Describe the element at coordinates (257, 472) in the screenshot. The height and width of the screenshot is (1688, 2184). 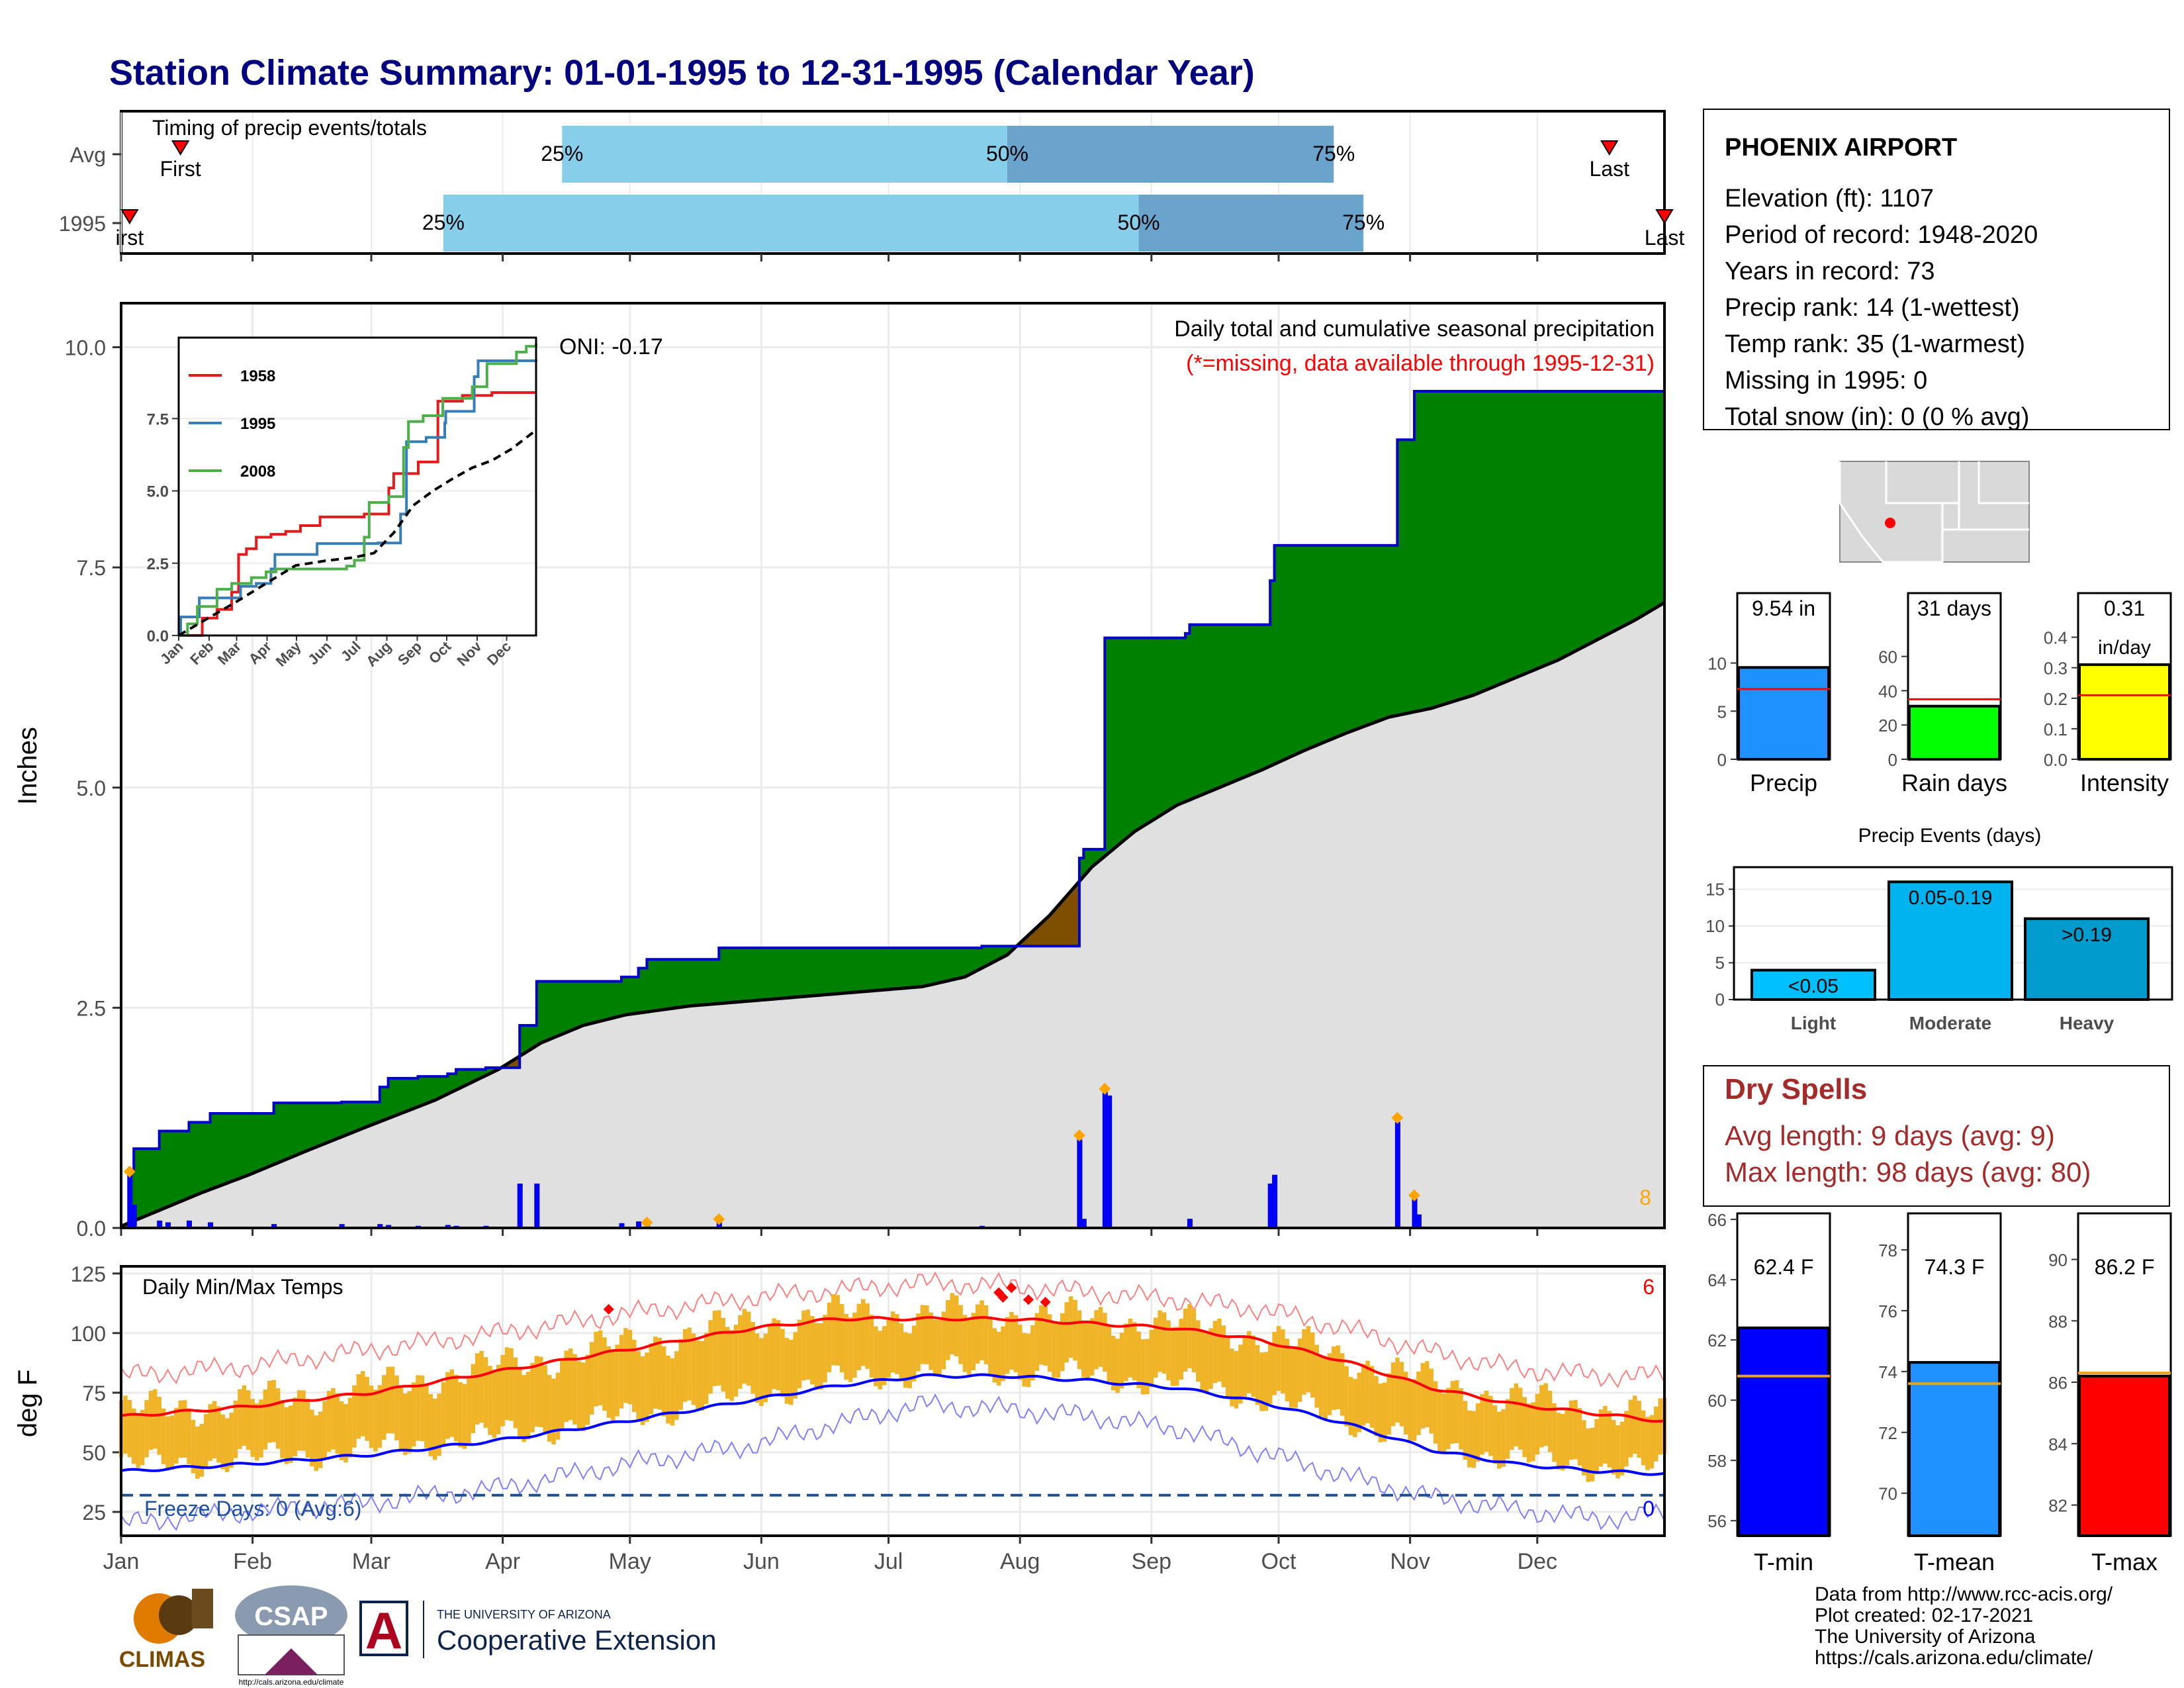
I see `inset-legend-label: 2008` at that location.